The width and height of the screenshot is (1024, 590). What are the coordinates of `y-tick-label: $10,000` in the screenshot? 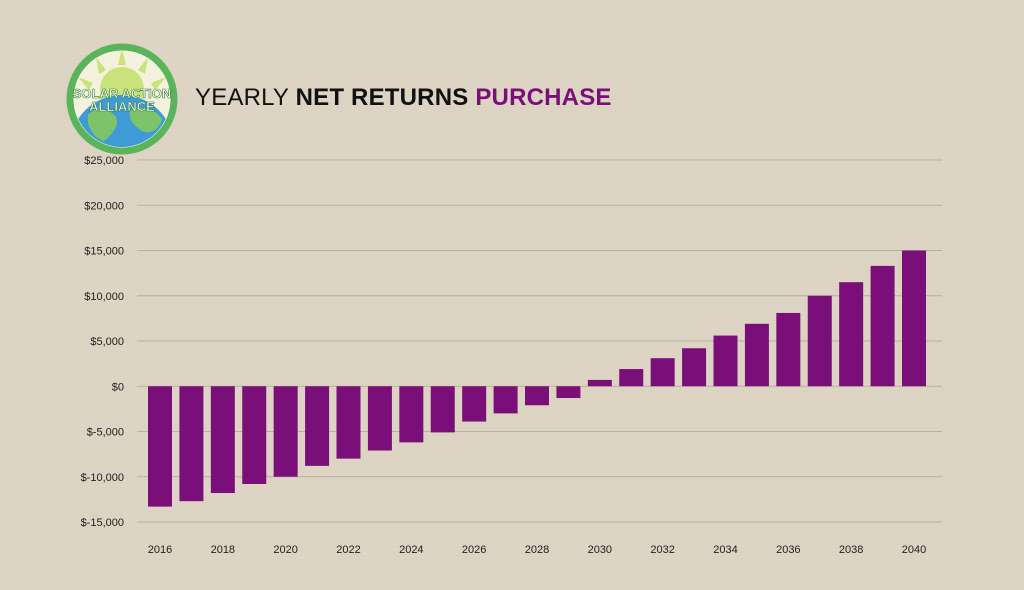 It's located at (104, 297).